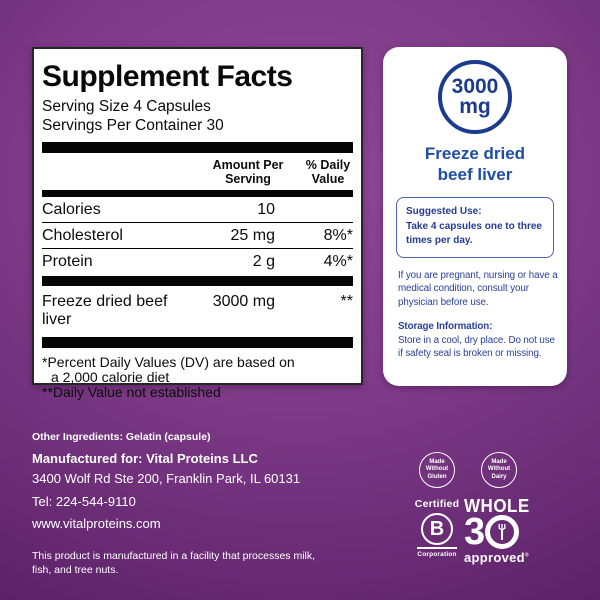 The width and height of the screenshot is (600, 600). I want to click on manufactured-for: Manufactured for: Vital Proteins LLC, so click(145, 458).